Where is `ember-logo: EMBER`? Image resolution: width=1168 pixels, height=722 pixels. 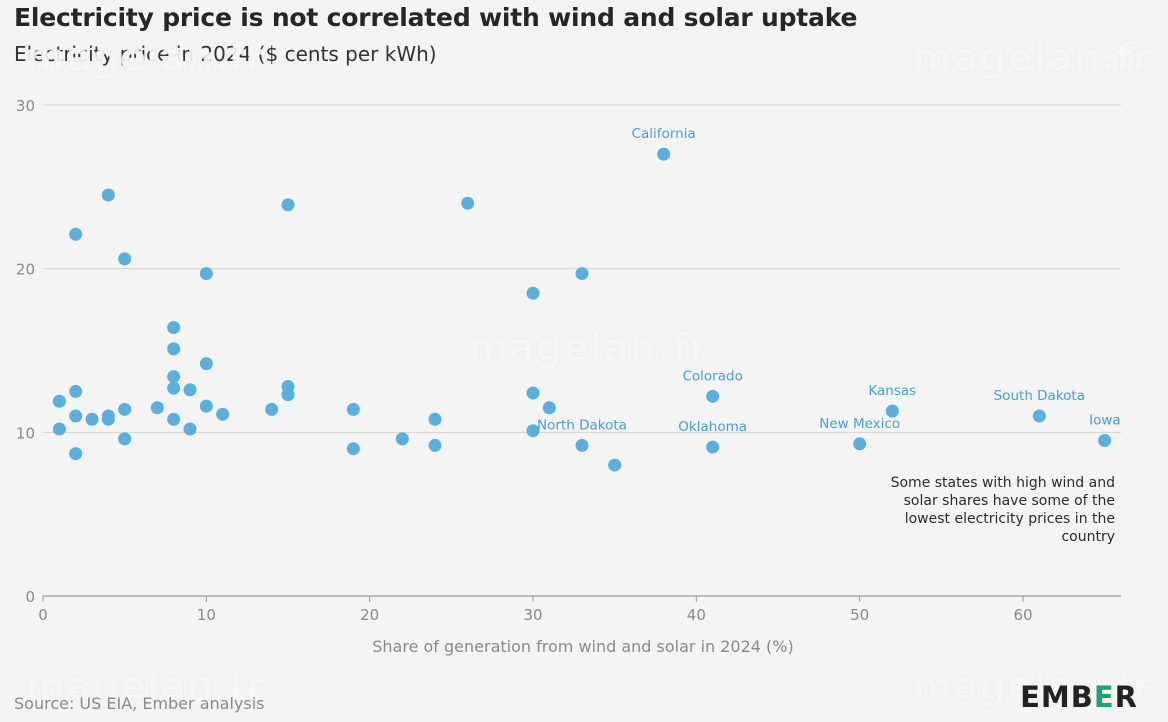
ember-logo: EMBER is located at coordinates (1079, 697).